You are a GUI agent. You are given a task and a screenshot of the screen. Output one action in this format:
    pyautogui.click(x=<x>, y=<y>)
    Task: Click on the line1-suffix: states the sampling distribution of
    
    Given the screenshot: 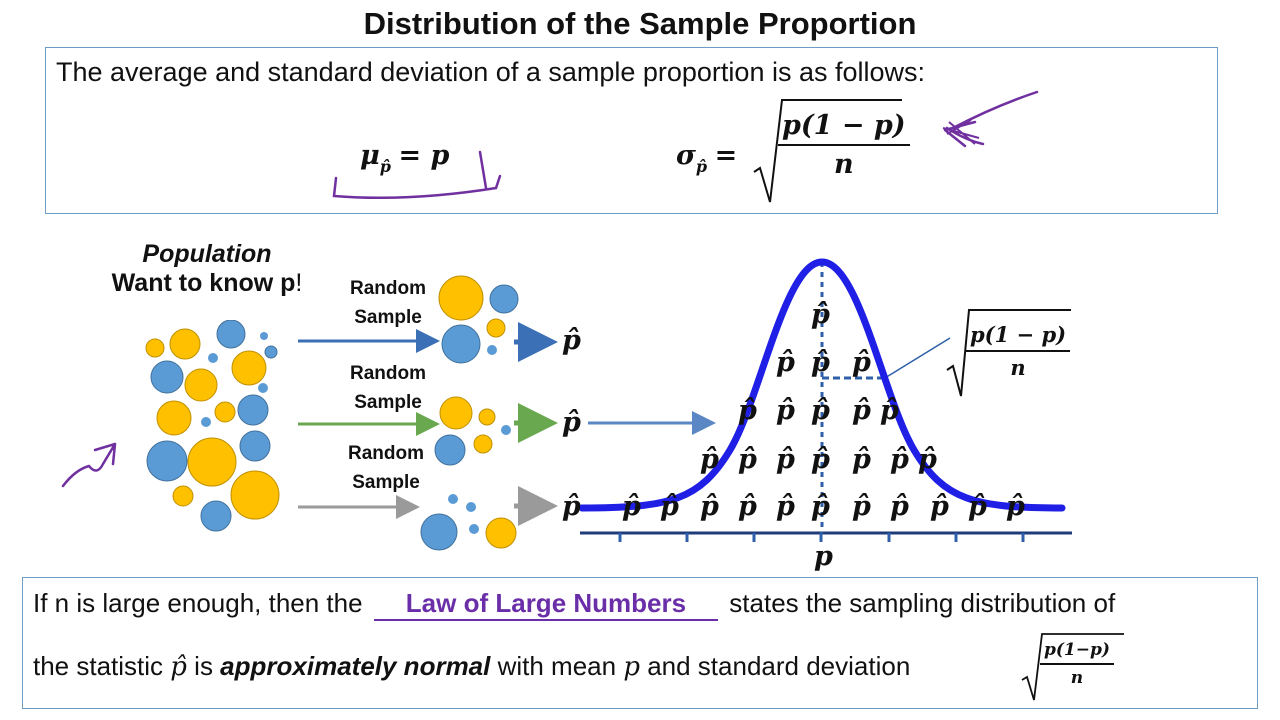 What is the action you would take?
    pyautogui.click(x=919, y=603)
    